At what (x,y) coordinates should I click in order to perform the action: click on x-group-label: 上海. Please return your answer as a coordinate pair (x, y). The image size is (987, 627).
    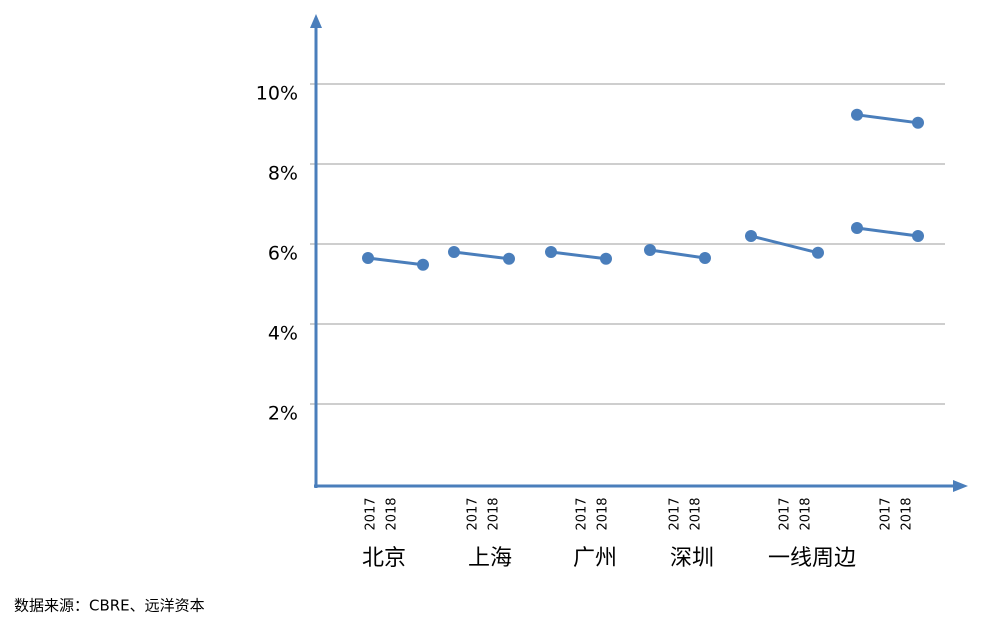
    Looking at the image, I should click on (490, 558).